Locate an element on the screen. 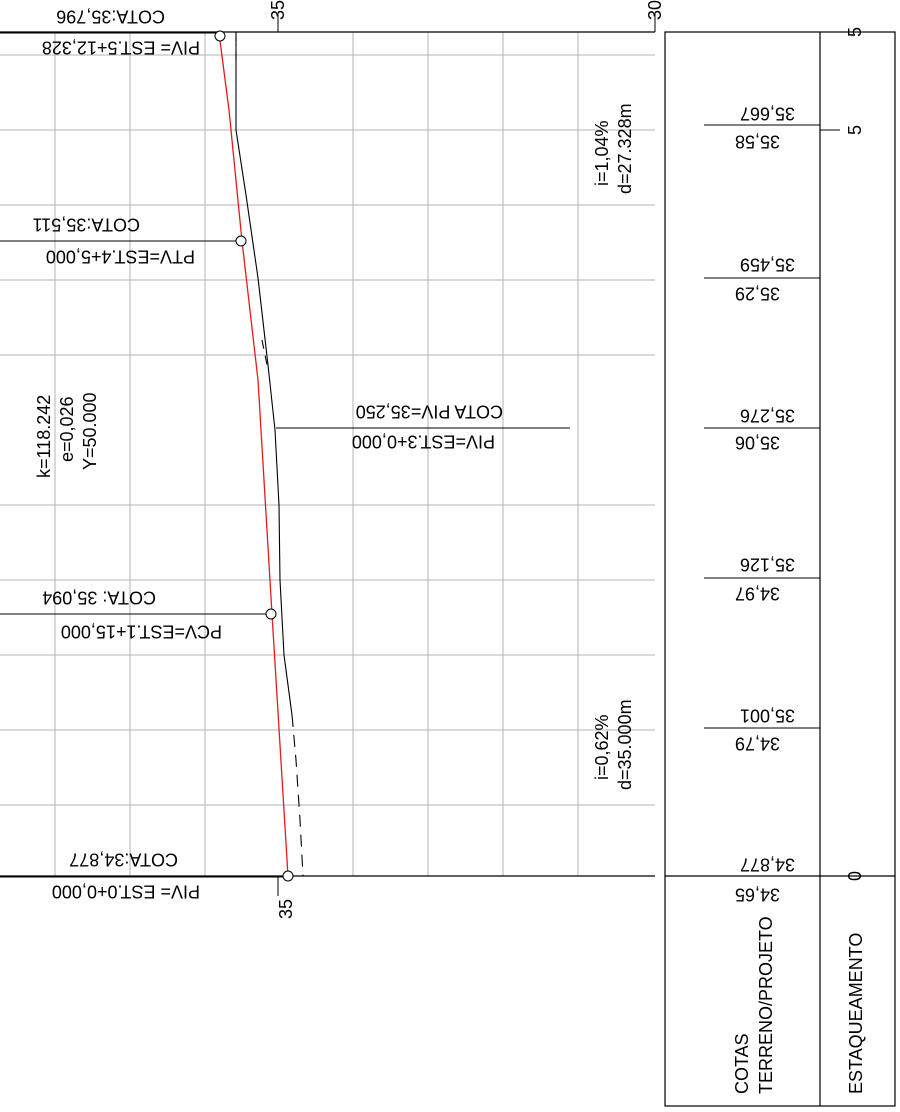  project-grade-line is located at coordinates (253, 454).